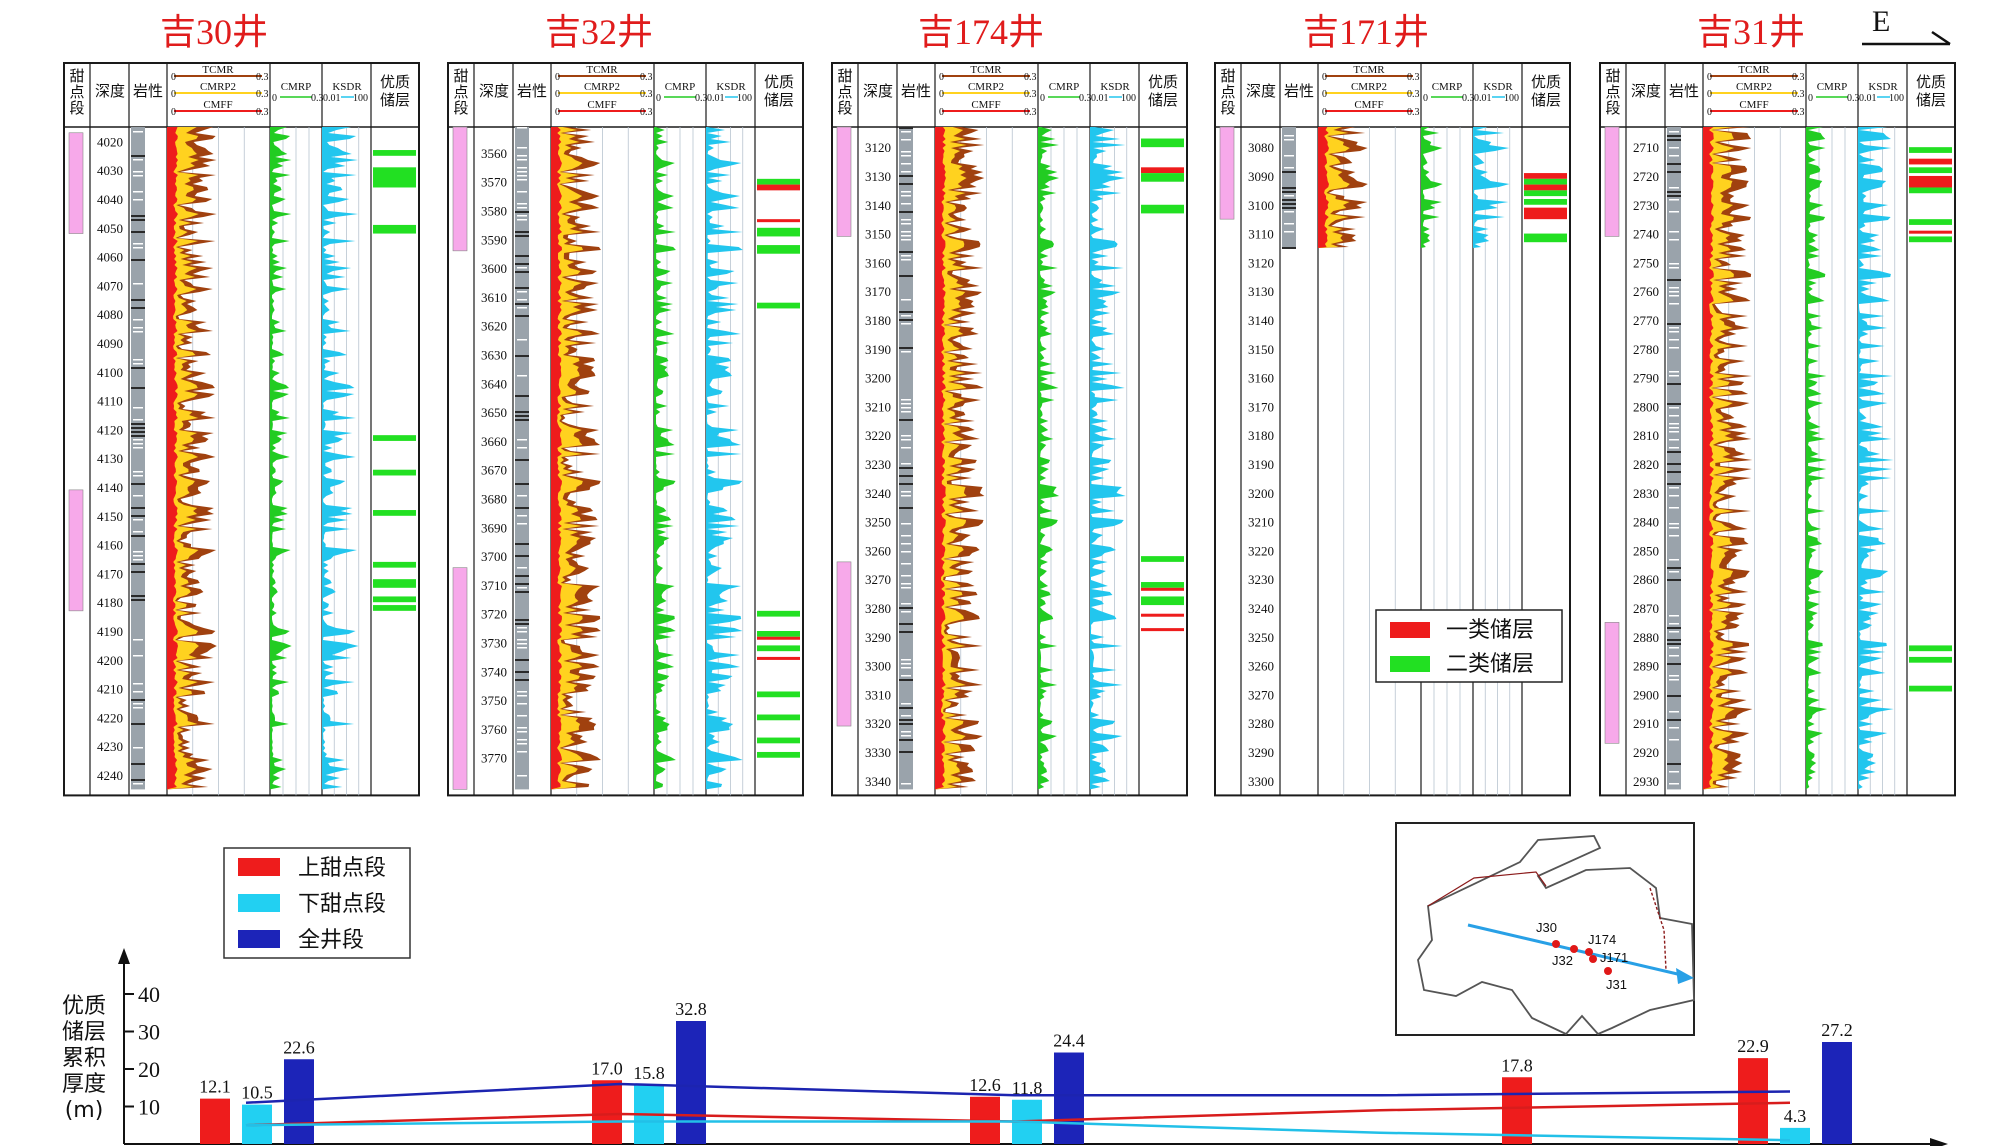  What do you see at coordinates (601, 105) in the screenshot?
I see `header-curve-cmff: CMFF` at bounding box center [601, 105].